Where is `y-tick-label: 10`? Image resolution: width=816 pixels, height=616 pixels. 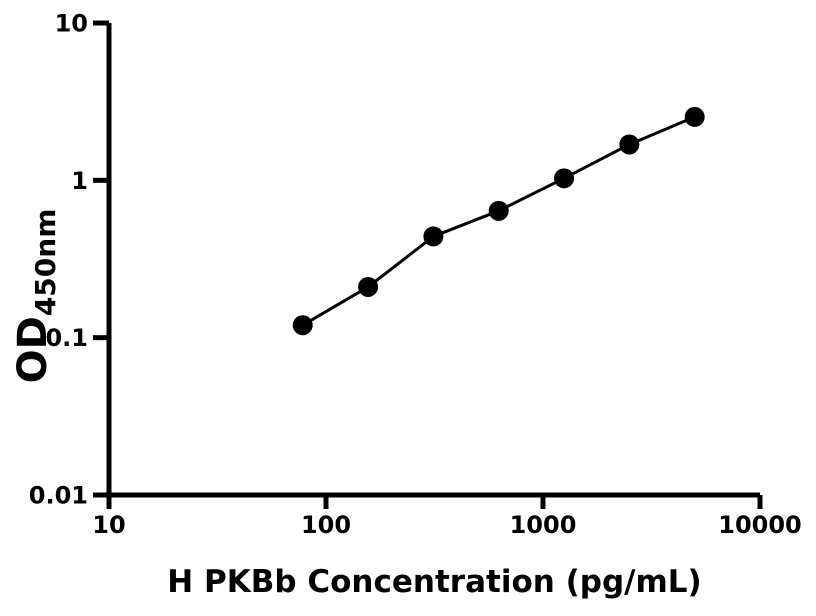
y-tick-label: 10 is located at coordinates (71, 24).